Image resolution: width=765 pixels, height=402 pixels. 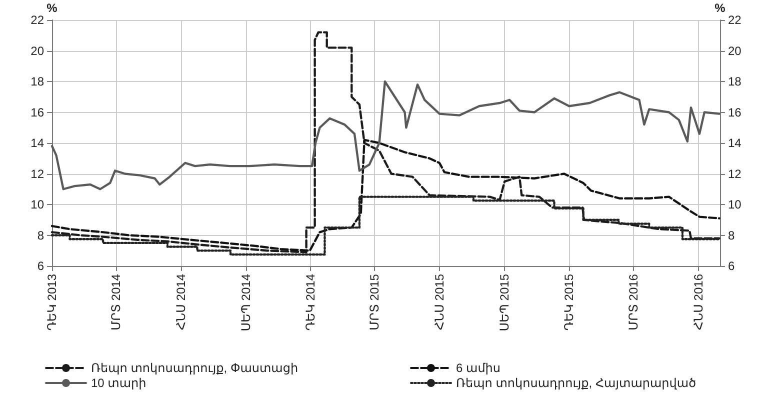 I want to click on y-tick-label: 14, so click(x=37, y=143).